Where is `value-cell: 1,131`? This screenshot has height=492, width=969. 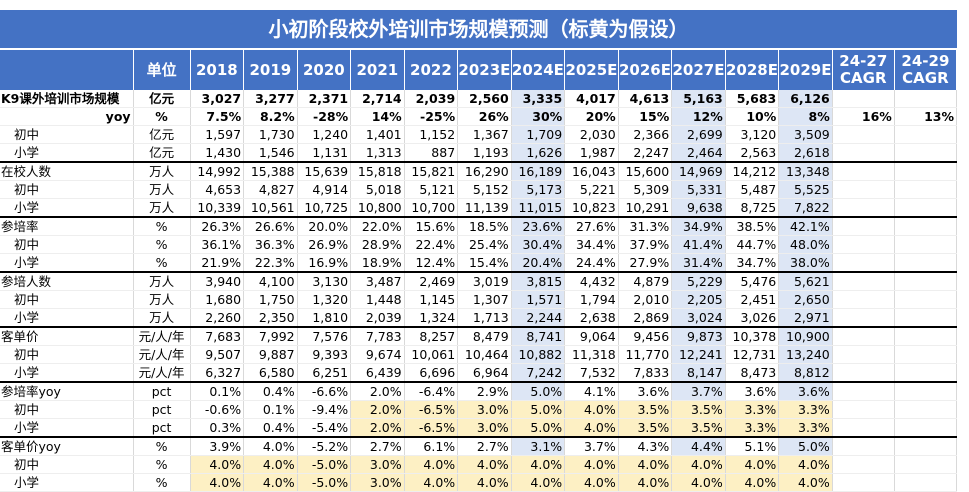
value-cell: 1,131 is located at coordinates (324, 153).